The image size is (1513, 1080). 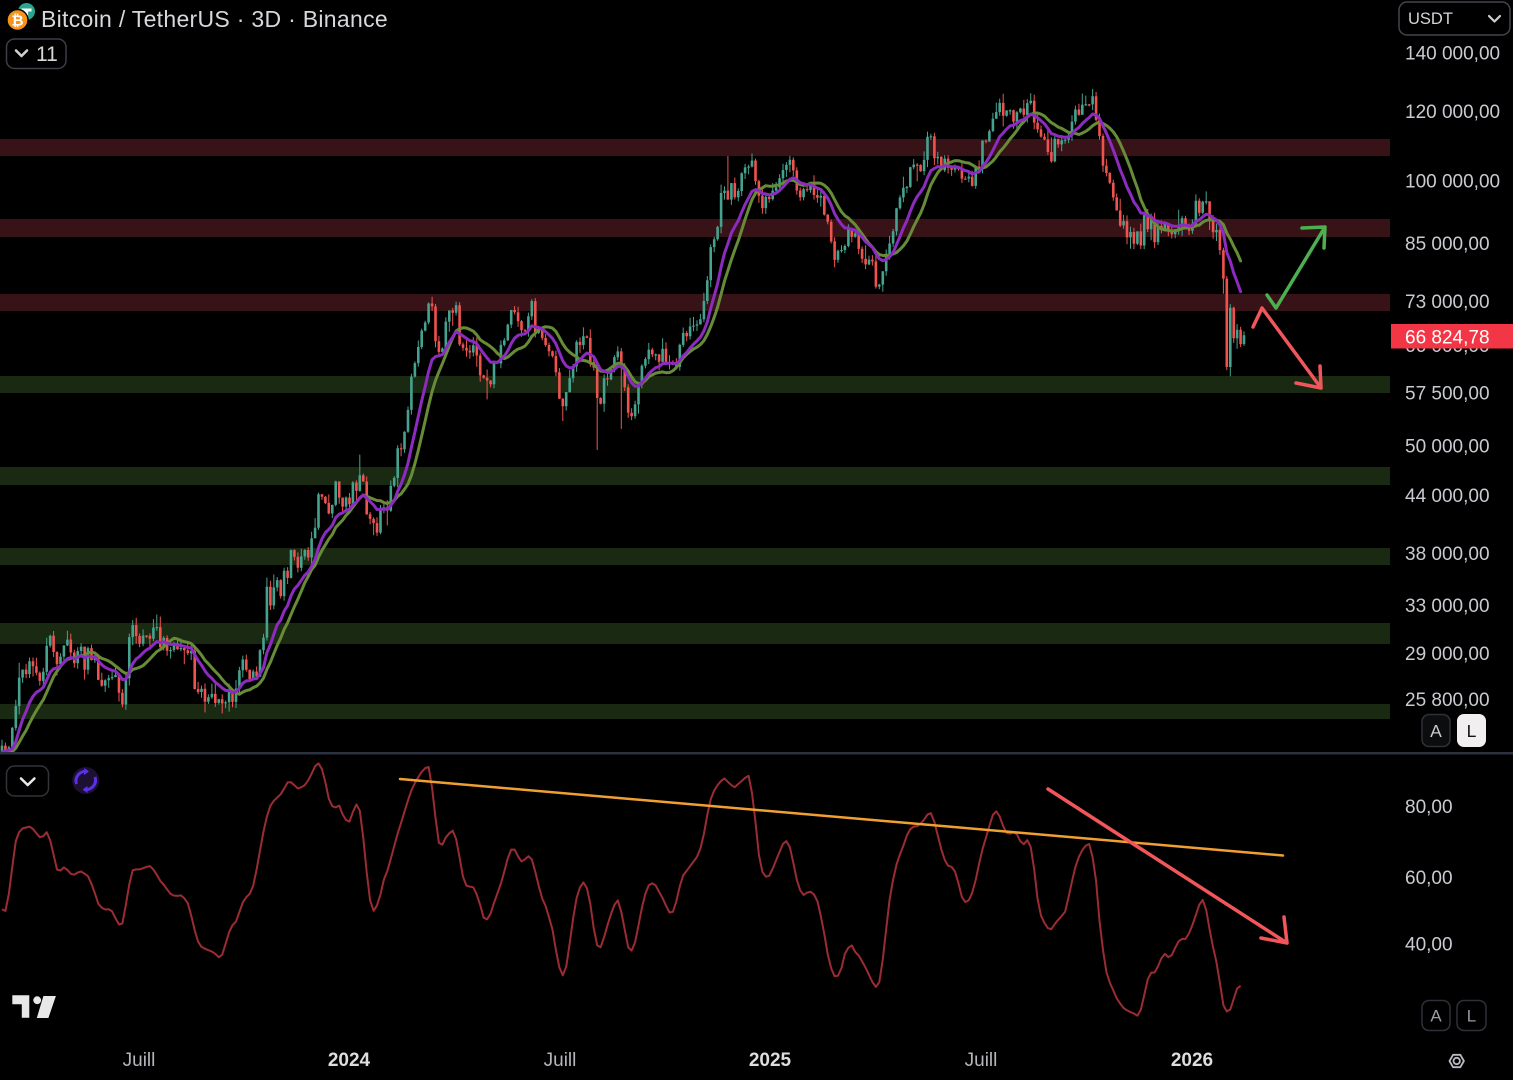 What do you see at coordinates (1447, 606) in the screenshot?
I see `svg-text: 33 000,00` at bounding box center [1447, 606].